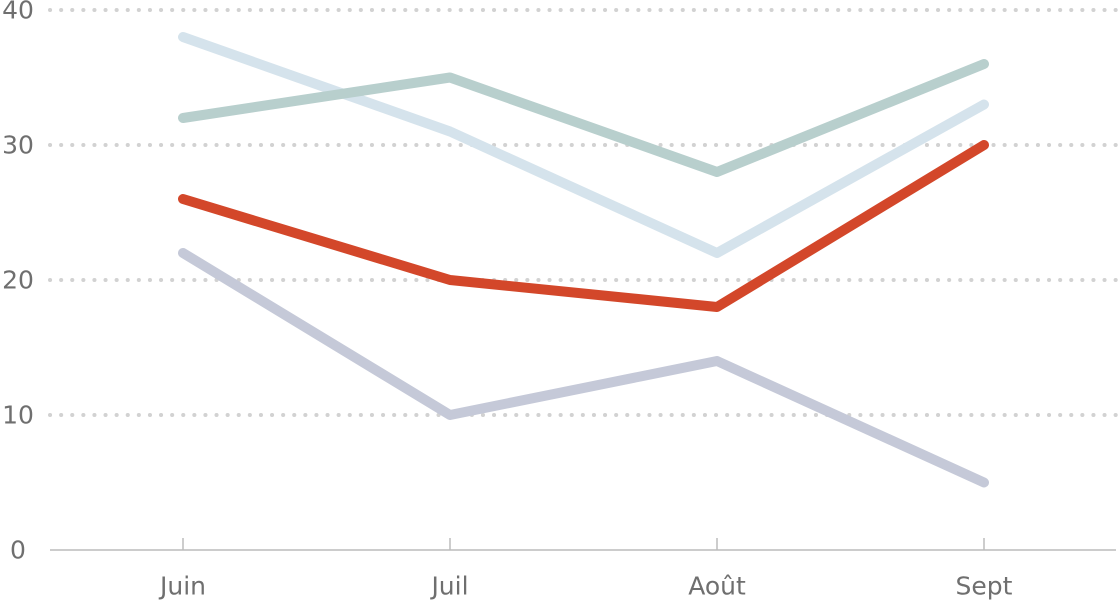 The height and width of the screenshot is (608, 1120). Describe the element at coordinates (984, 586) in the screenshot. I see `x-tick-label-Sept: Sept` at that location.